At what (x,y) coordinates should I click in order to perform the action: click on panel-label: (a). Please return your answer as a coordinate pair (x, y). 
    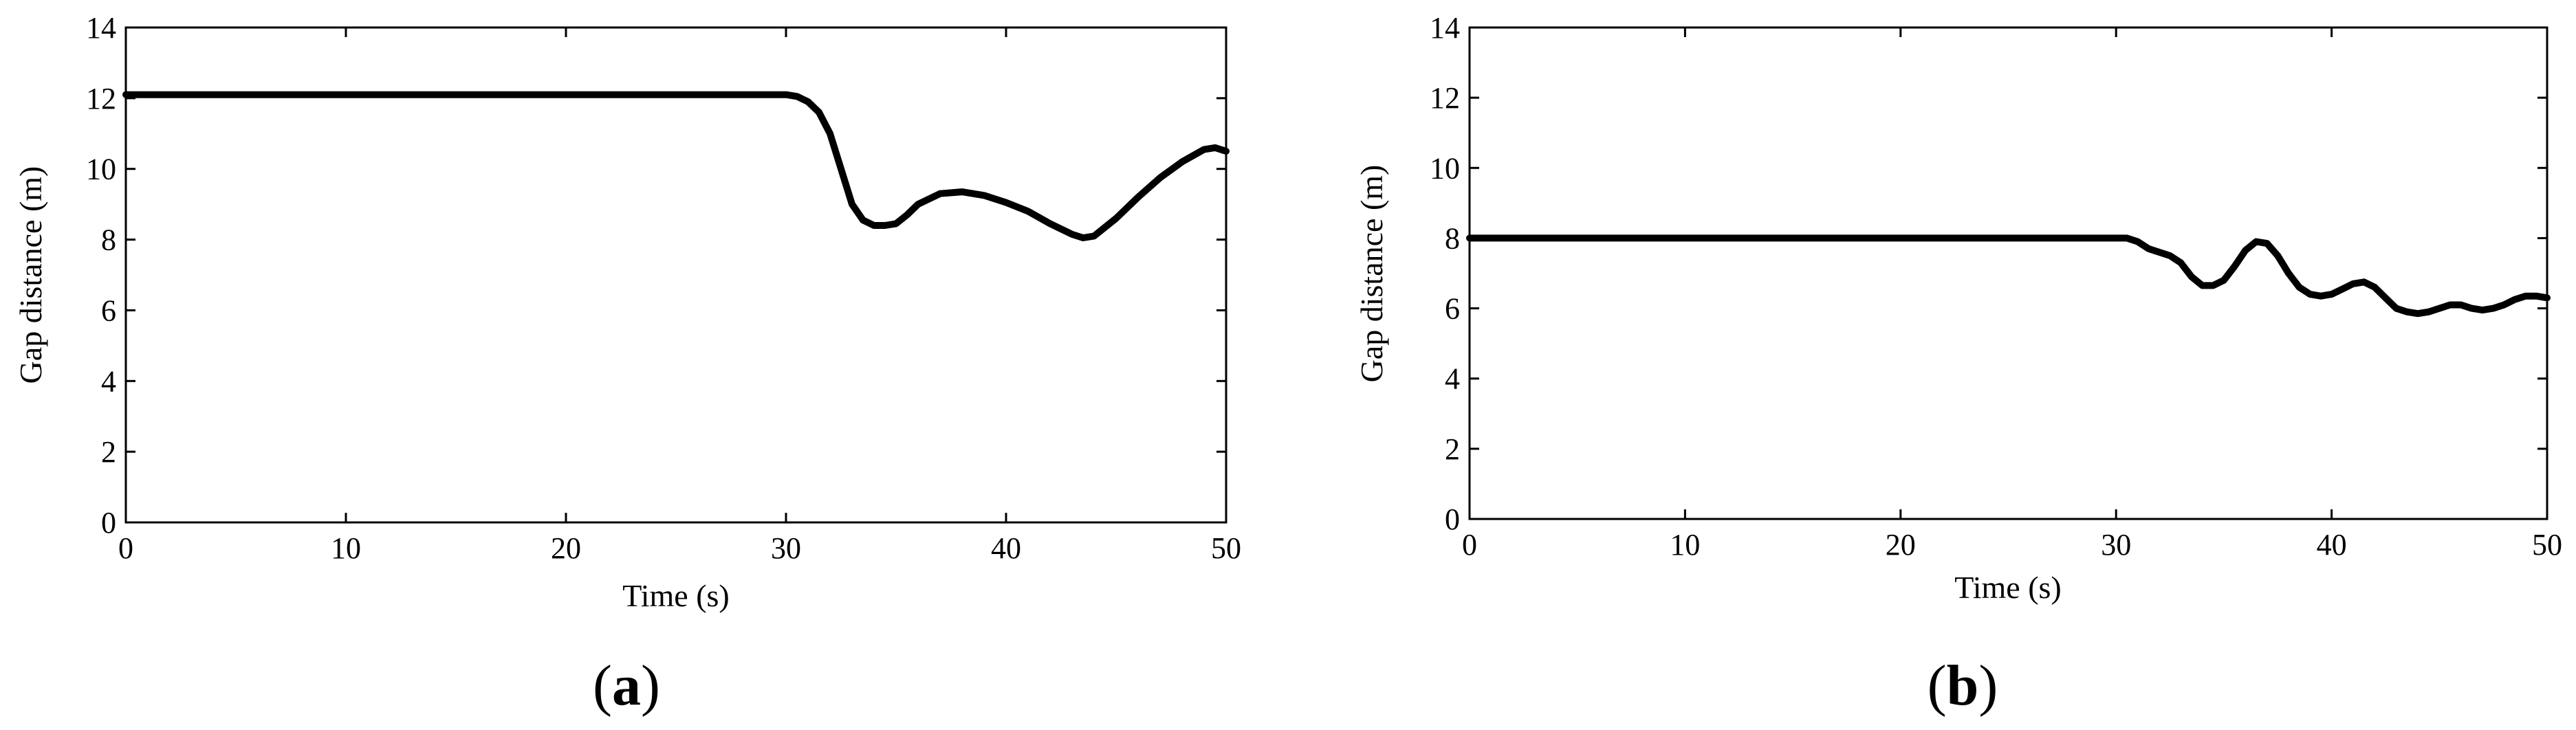
    Looking at the image, I should click on (626, 686).